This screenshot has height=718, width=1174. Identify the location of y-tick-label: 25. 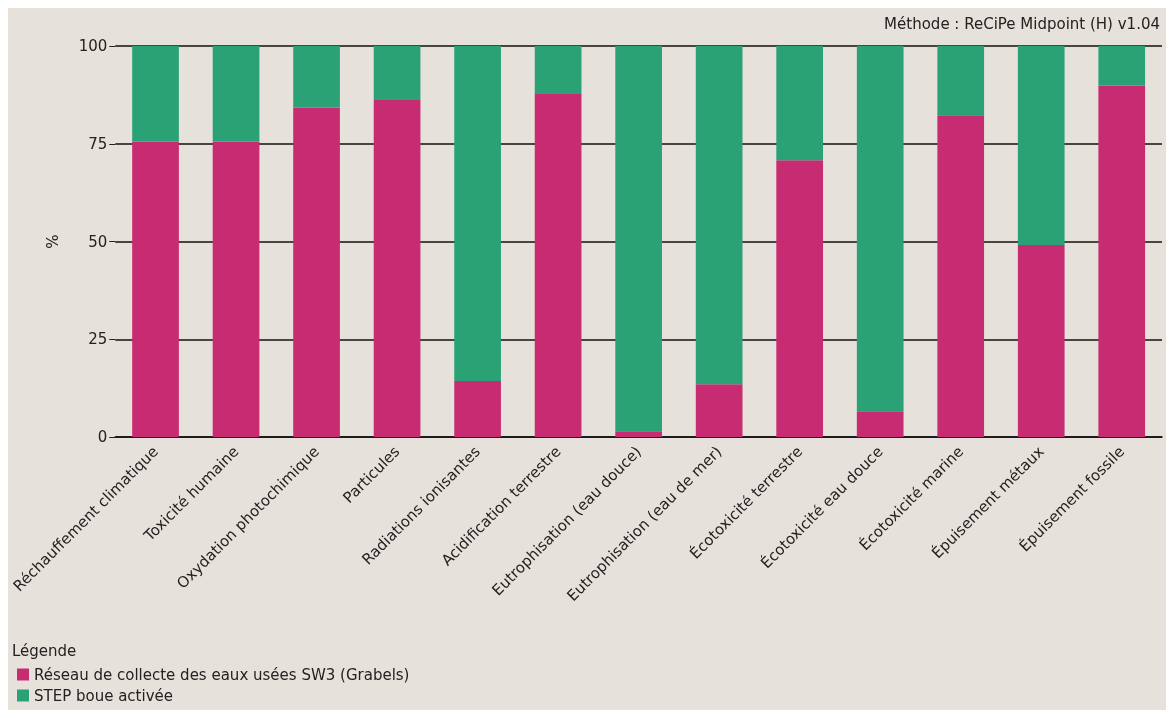
(98, 339).